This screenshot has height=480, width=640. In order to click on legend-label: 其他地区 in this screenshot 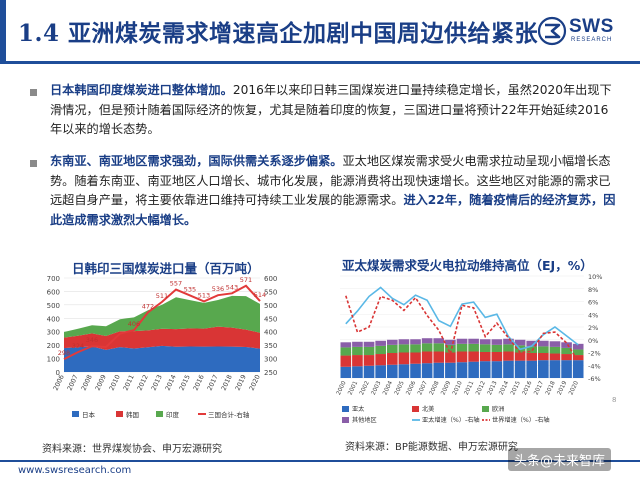, I will do `click(364, 420)`.